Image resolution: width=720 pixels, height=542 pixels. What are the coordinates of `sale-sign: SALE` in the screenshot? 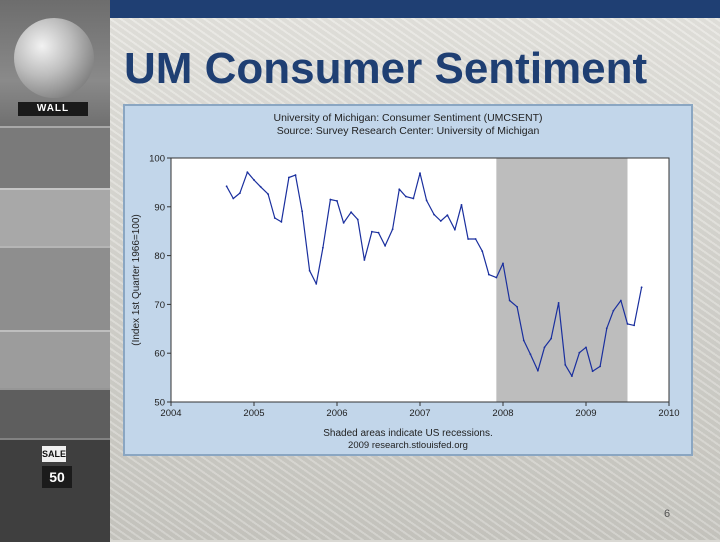 It's located at (54, 454).